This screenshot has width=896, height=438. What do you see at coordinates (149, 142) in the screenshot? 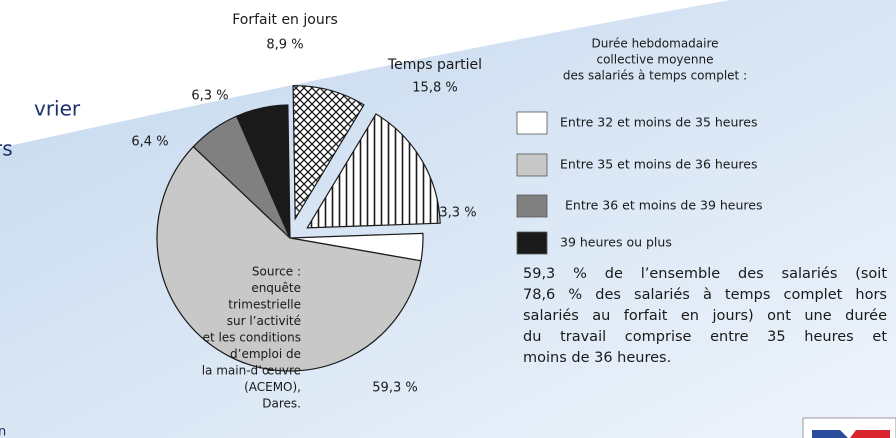
I see `value-label: 6,4 %` at bounding box center [149, 142].